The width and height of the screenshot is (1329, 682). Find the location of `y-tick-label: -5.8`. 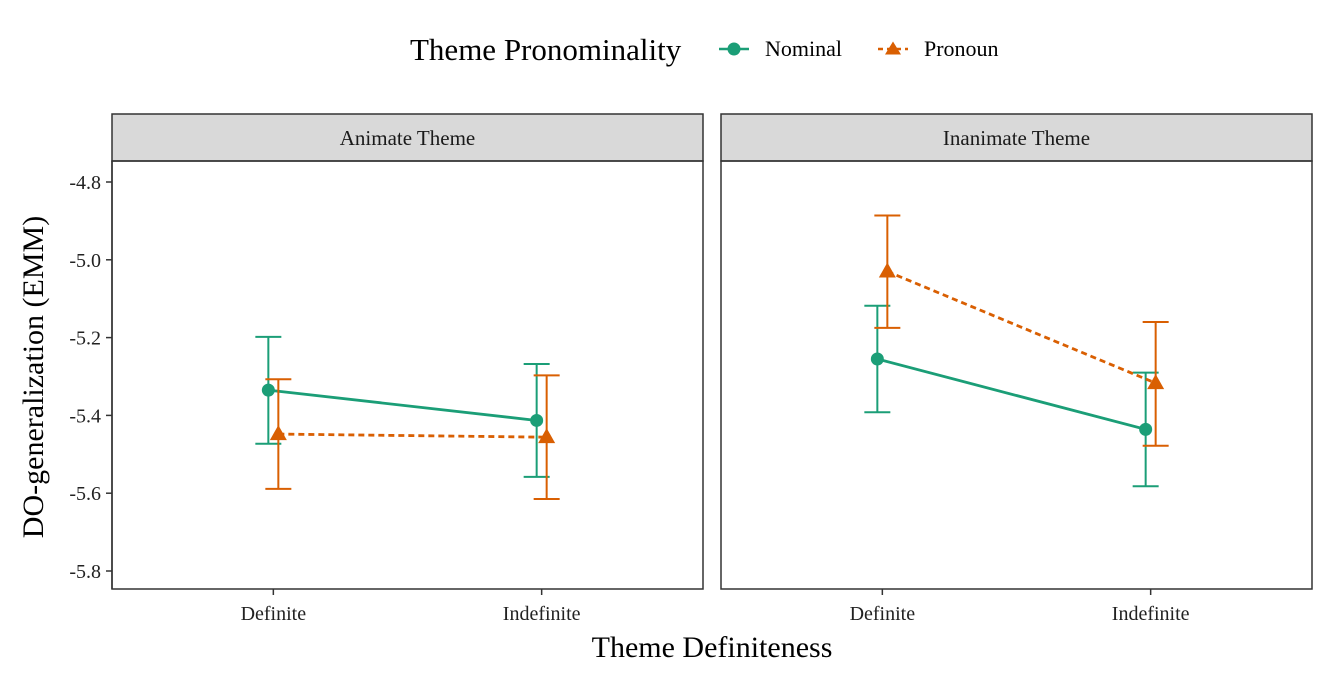

y-tick-label: -5.8 is located at coordinates (85, 572).